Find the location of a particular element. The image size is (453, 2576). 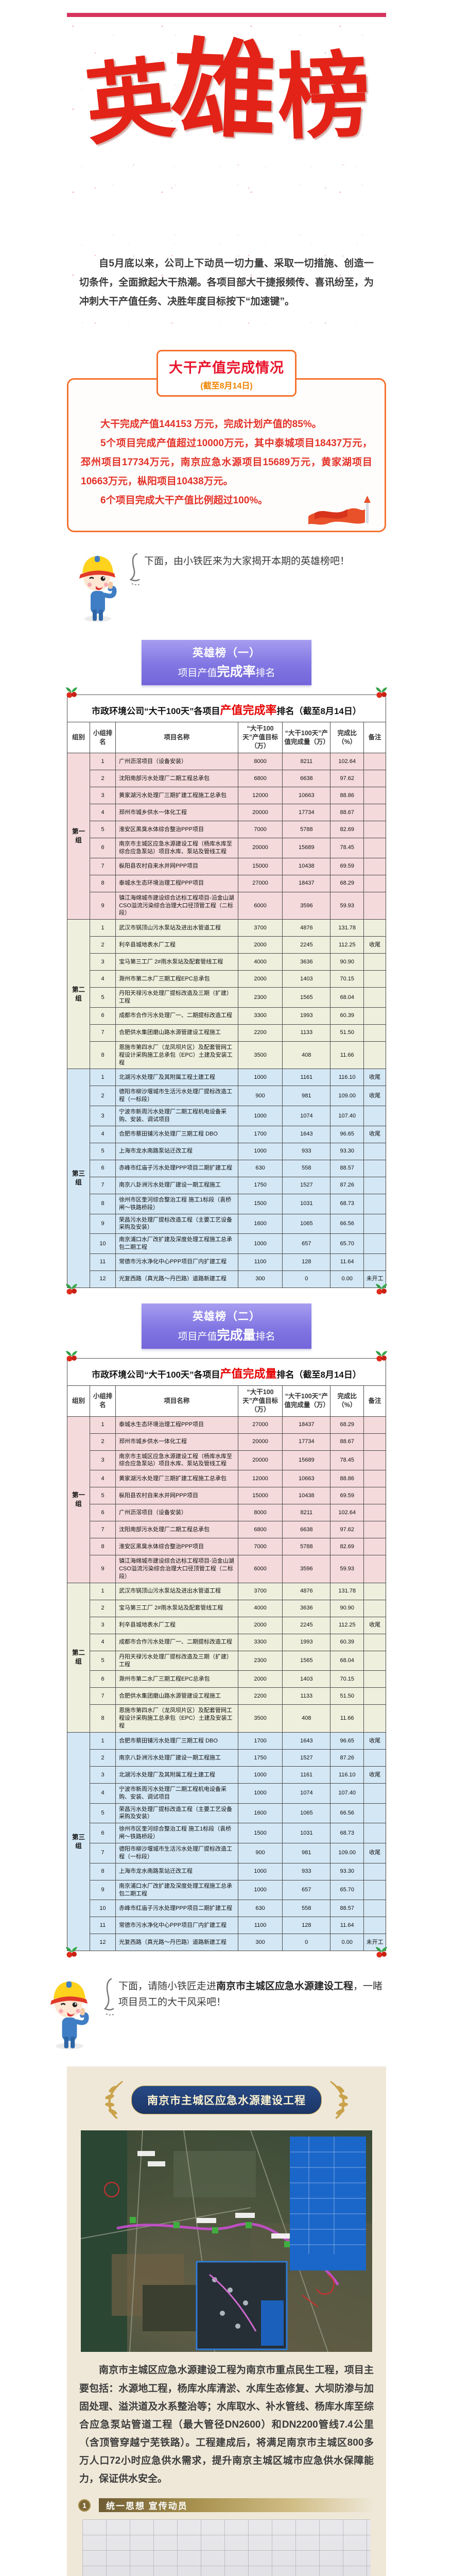

group-label-cell: 第三组 is located at coordinates (78, 1842).